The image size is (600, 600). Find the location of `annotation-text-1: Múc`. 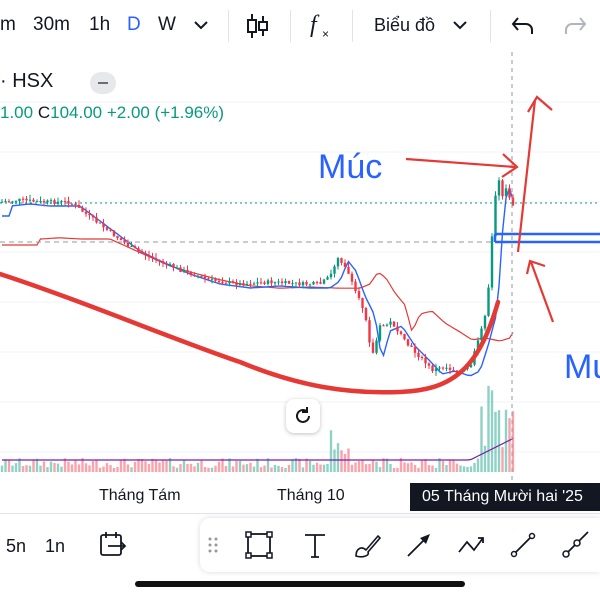

annotation-text-1: Múc is located at coordinates (350, 167).